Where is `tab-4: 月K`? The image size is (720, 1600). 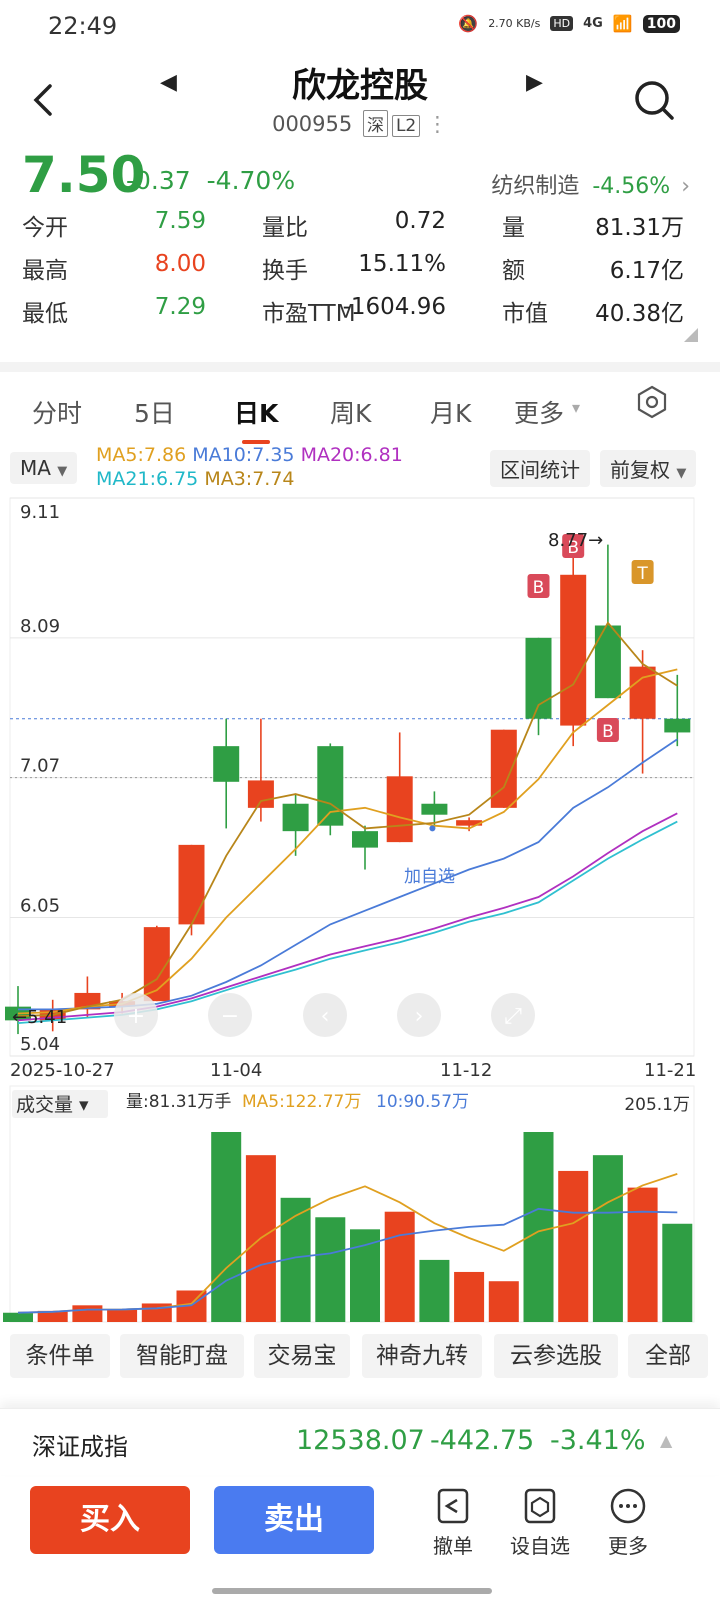 tab-4: 月K is located at coordinates (451, 413).